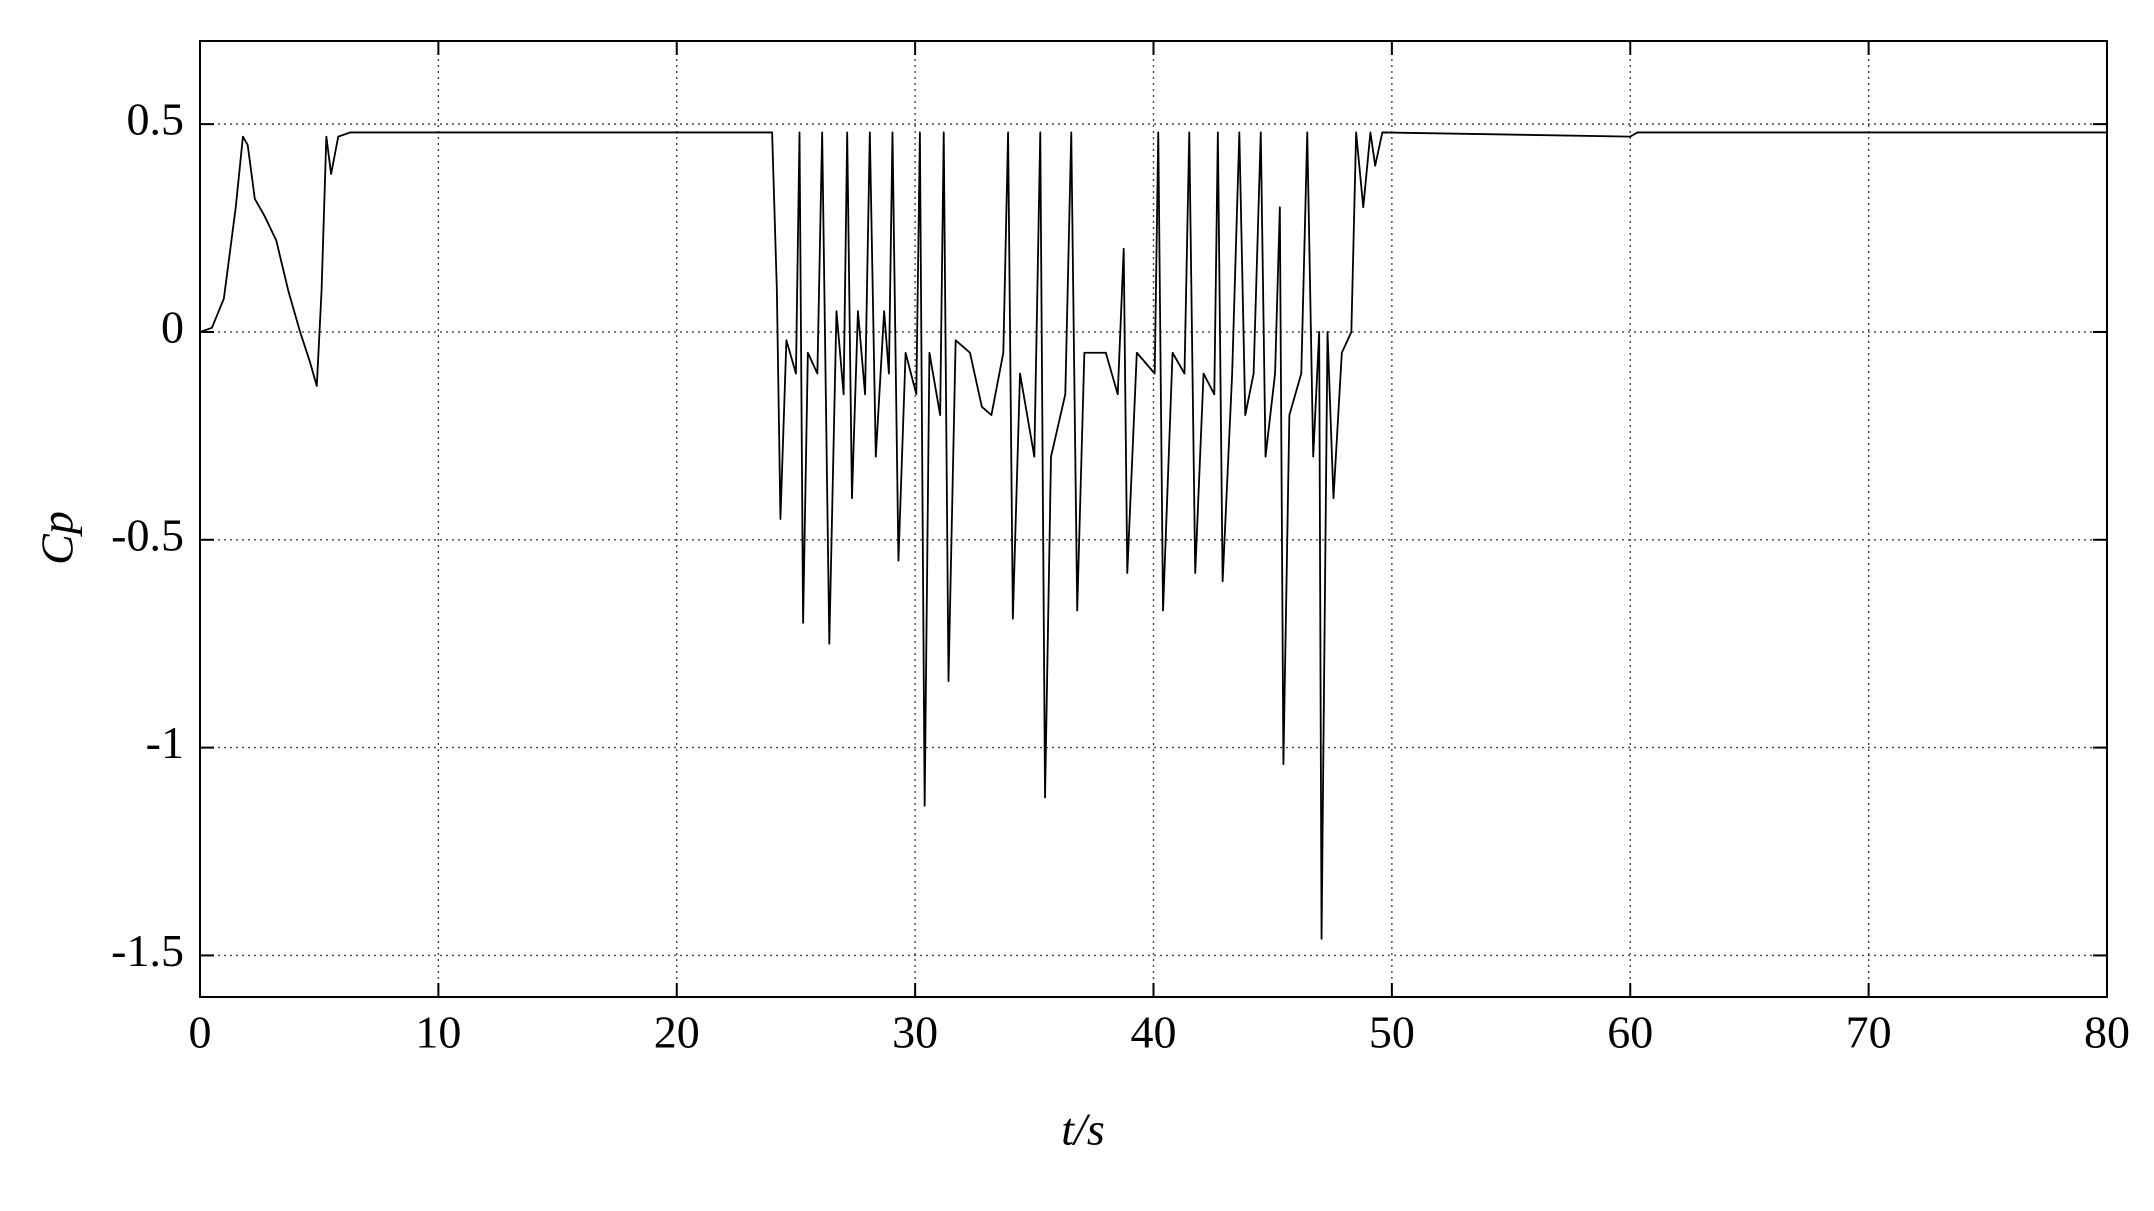 The height and width of the screenshot is (1211, 2154). What do you see at coordinates (147, 950) in the screenshot?
I see `y-tick-label: -1.5` at bounding box center [147, 950].